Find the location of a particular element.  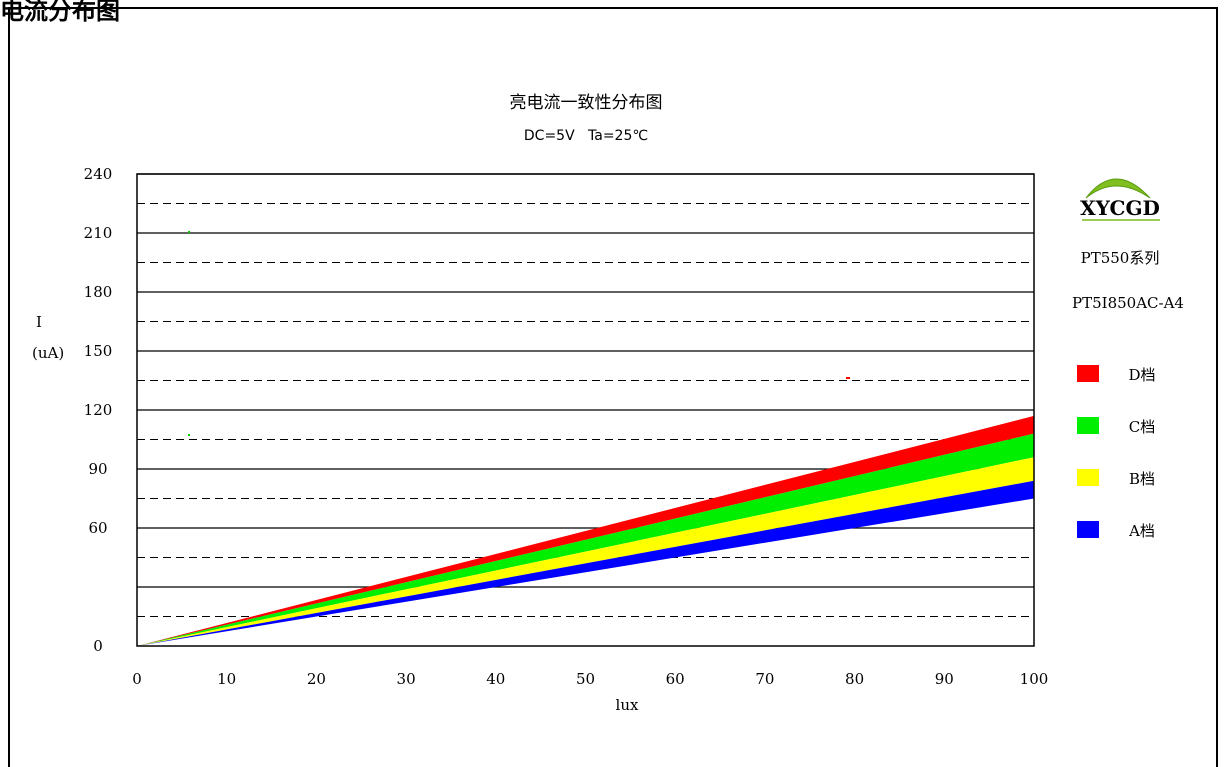

y-tick-label: 0 is located at coordinates (98, 646).